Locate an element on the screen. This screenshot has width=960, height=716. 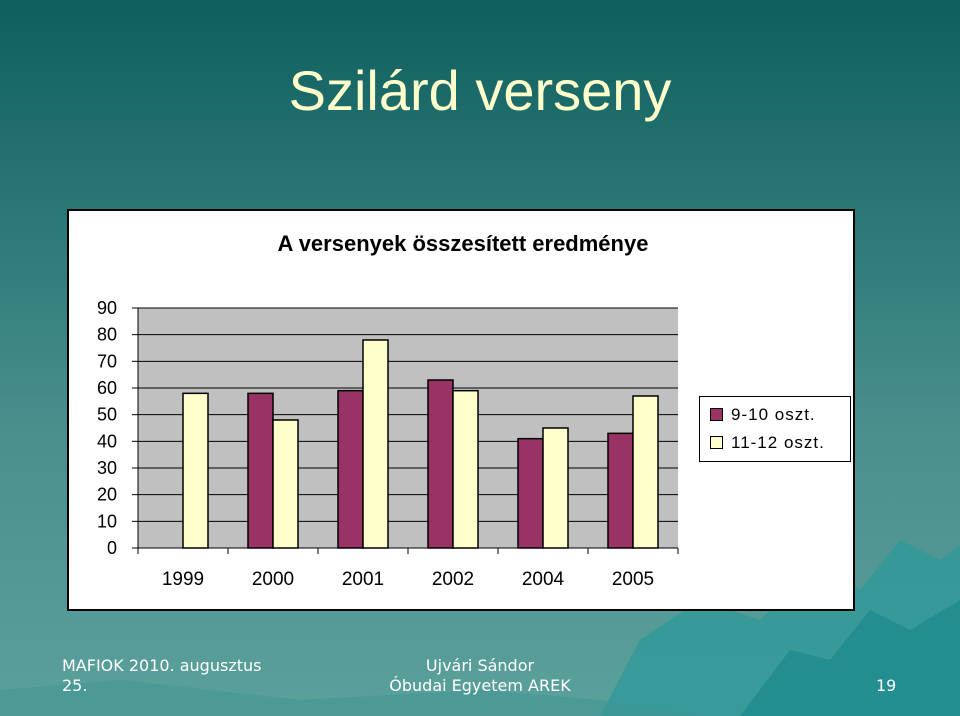
legend-item-series-2: 11-12 oszt. is located at coordinates (767, 443).